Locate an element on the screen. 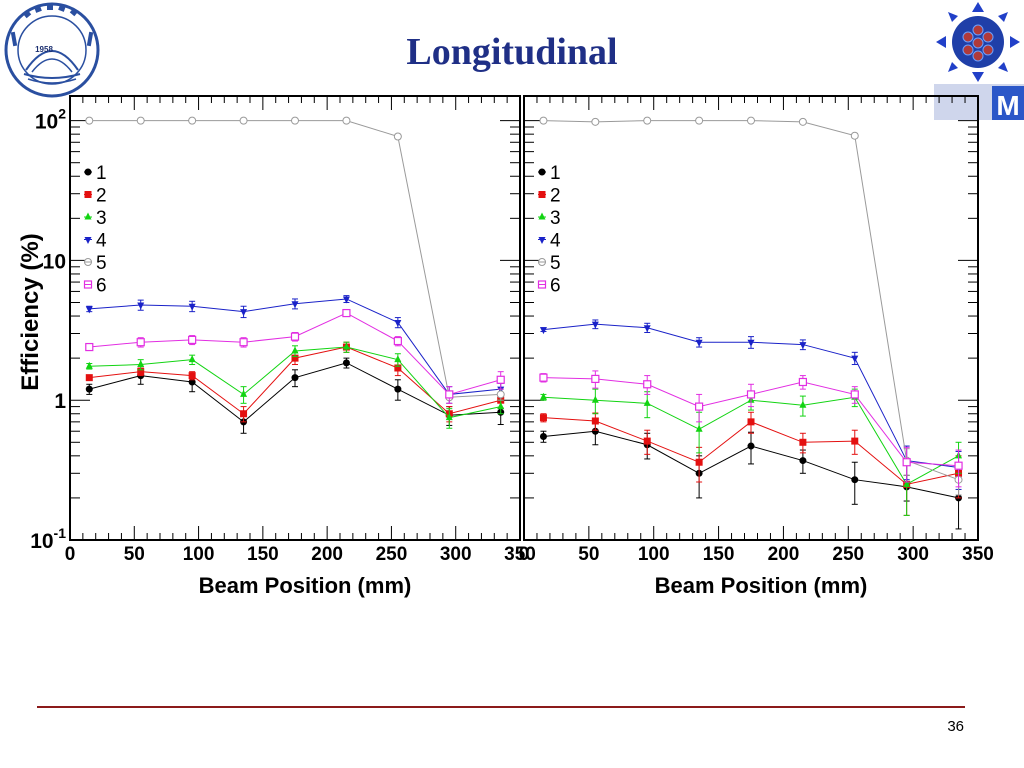 This screenshot has width=1024, height=768. x-tick-label: 50 is located at coordinates (588, 554).